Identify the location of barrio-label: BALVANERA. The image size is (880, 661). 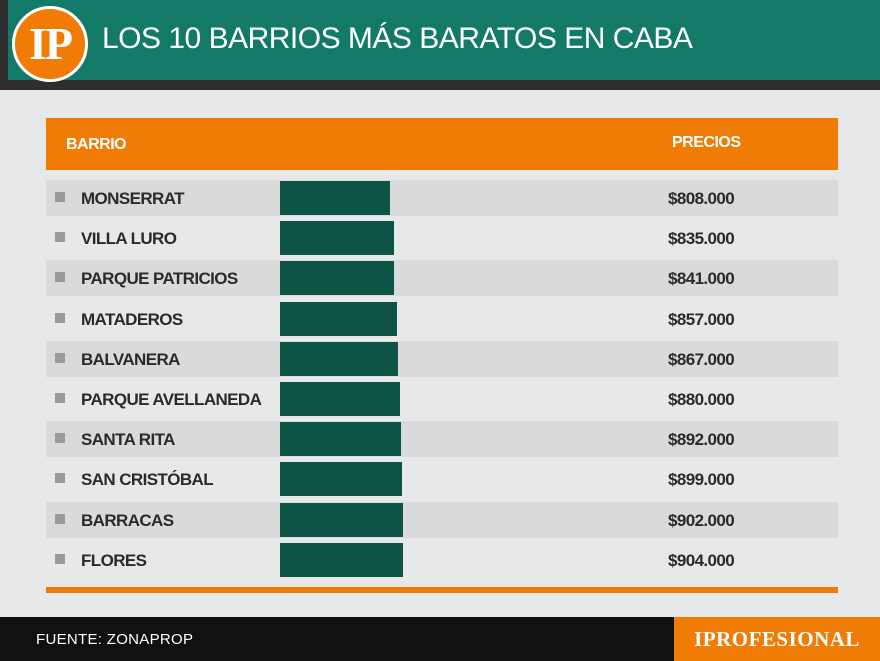
(130, 359).